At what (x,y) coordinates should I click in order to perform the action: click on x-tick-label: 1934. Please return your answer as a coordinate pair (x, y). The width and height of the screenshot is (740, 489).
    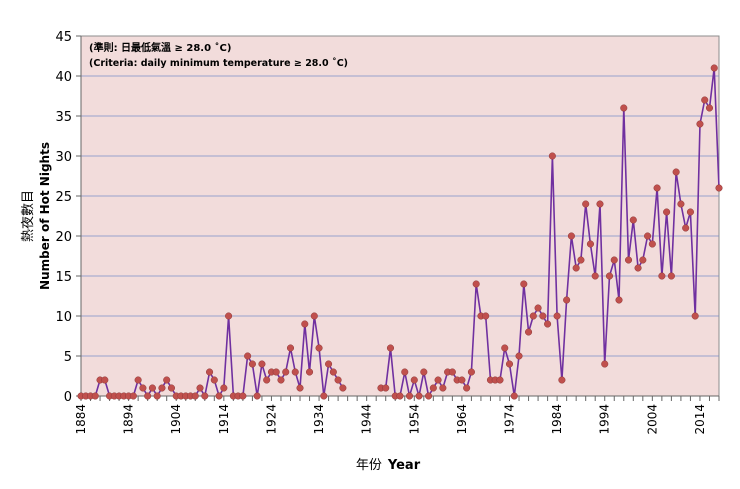
    Looking at the image, I should click on (319, 419).